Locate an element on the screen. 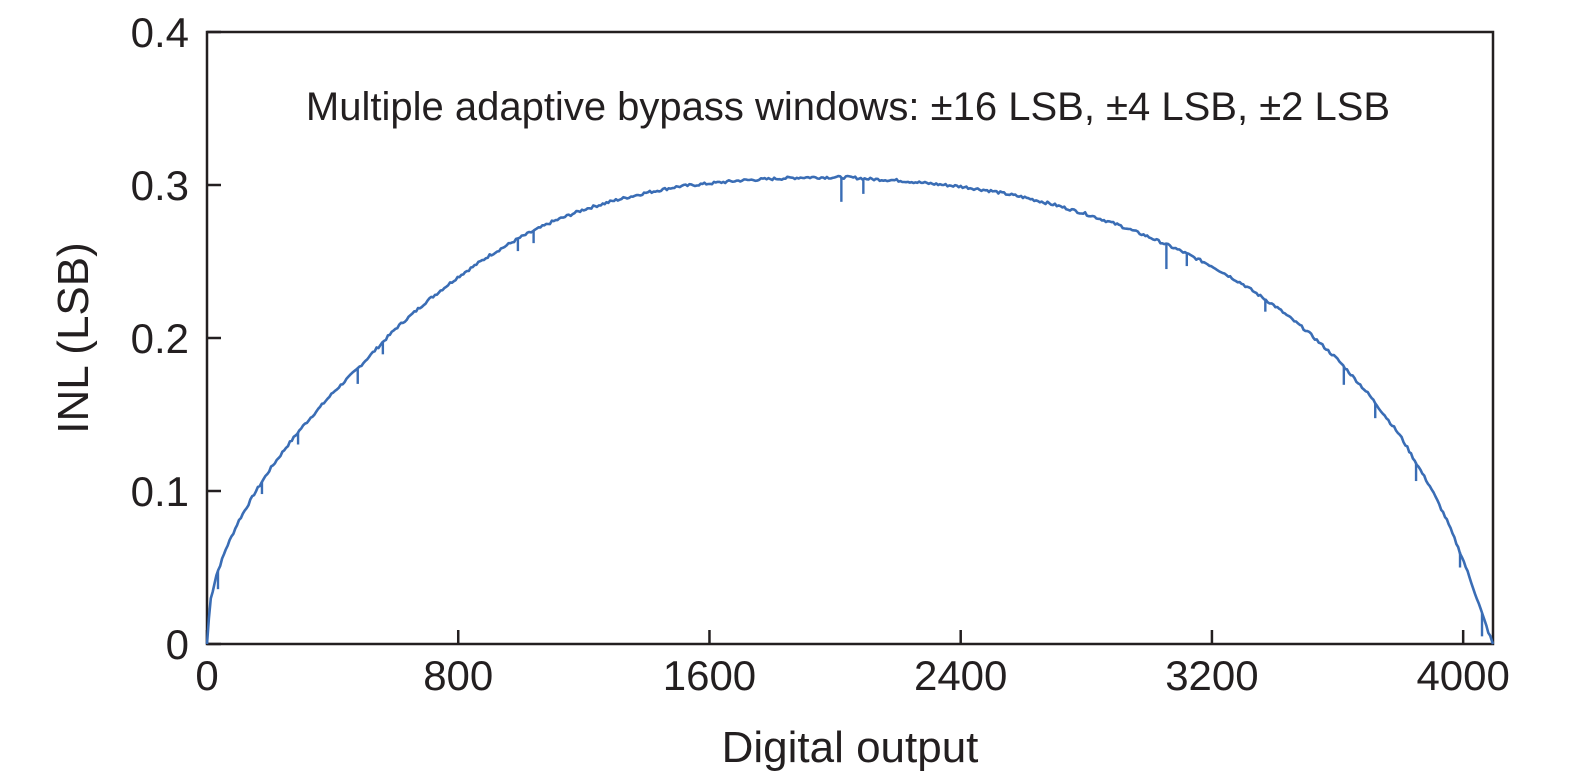  x-tick-label: 3200 is located at coordinates (1211, 675).